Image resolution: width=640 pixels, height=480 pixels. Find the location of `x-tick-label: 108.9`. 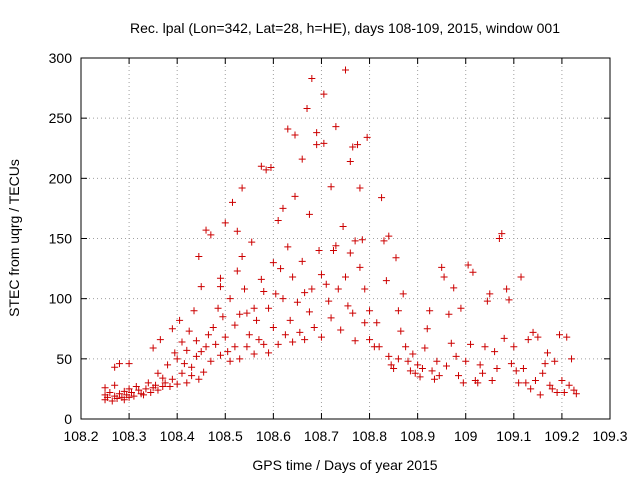

x-tick-label: 108.9 is located at coordinates (417, 436).